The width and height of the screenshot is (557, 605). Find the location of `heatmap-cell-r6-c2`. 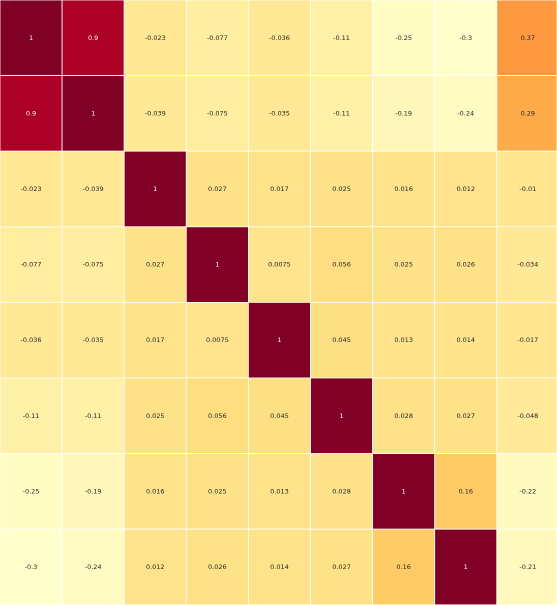

heatmap-cell-r6-c2 is located at coordinates (155, 491).